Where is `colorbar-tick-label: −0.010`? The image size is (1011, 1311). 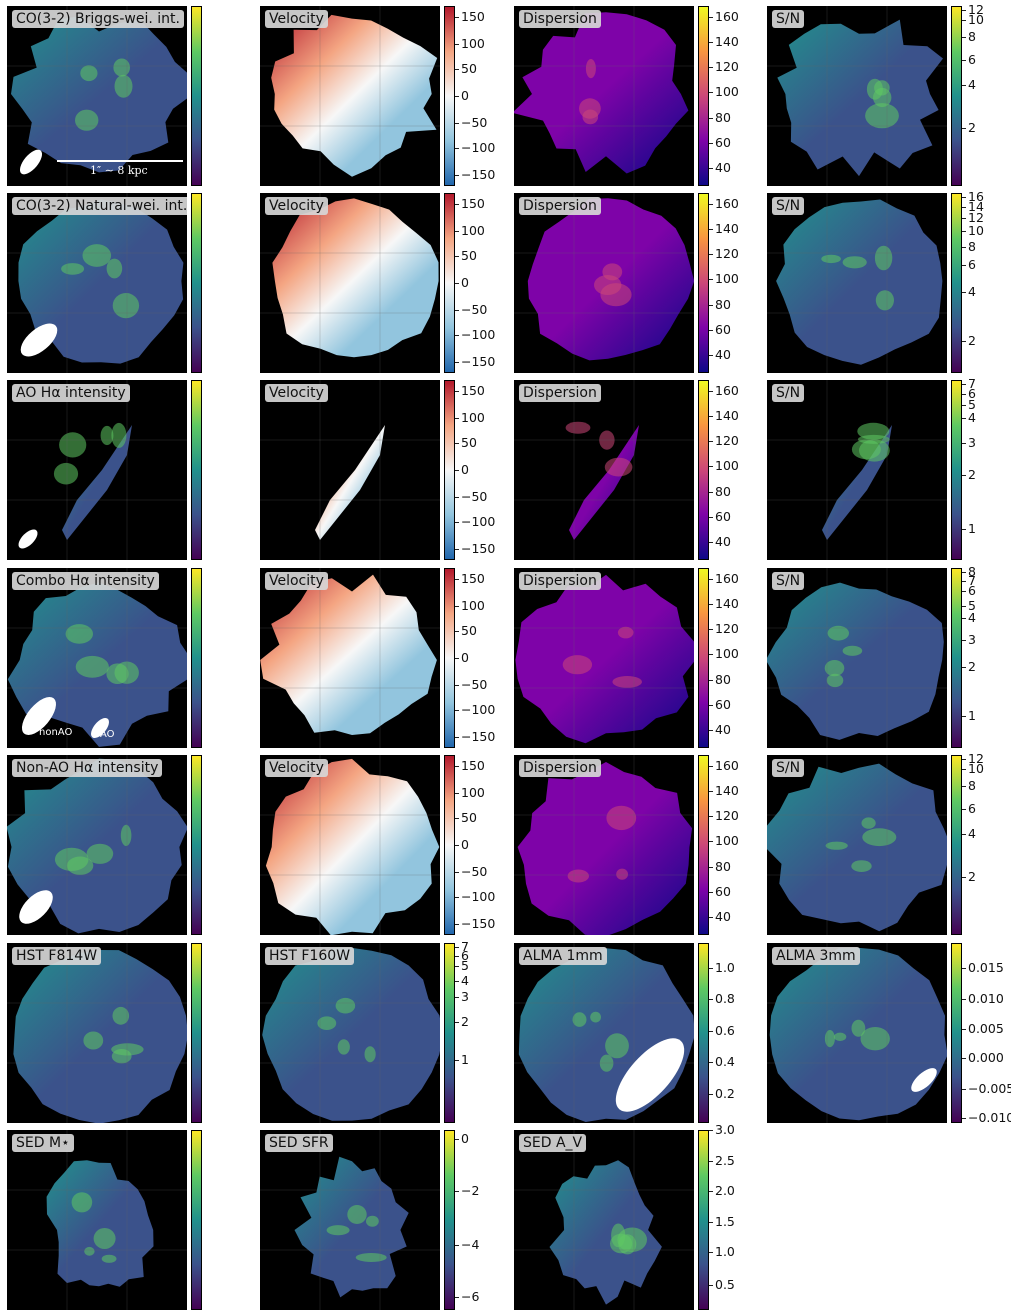
colorbar-tick-label: −0.010 is located at coordinates (986, 1117).